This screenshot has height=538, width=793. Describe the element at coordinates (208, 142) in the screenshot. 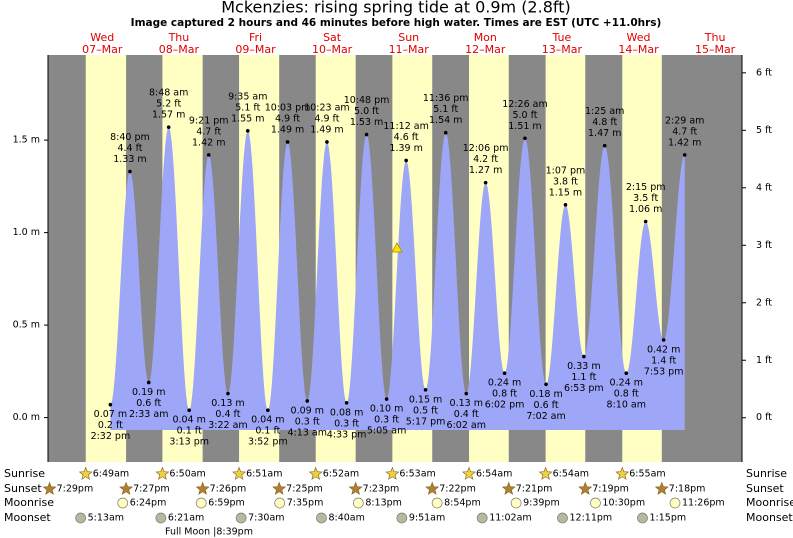

I see `tide-label: 1.42 m` at that location.